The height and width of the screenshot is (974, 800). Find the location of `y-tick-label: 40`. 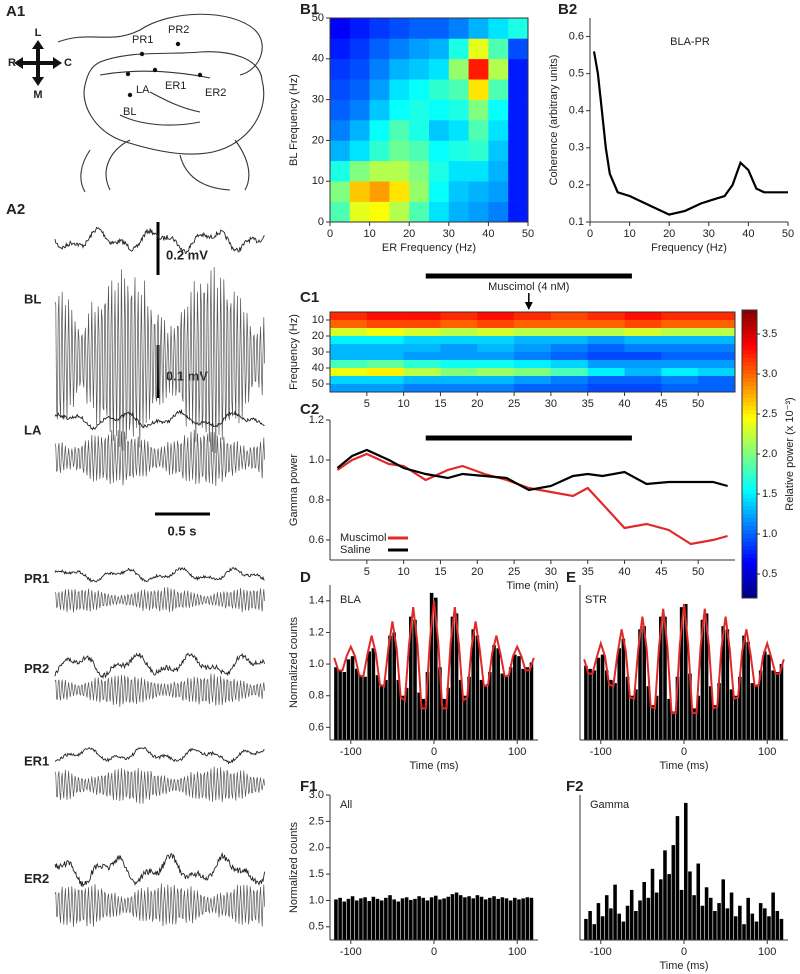

y-tick-label: 40 is located at coordinates (318, 368).